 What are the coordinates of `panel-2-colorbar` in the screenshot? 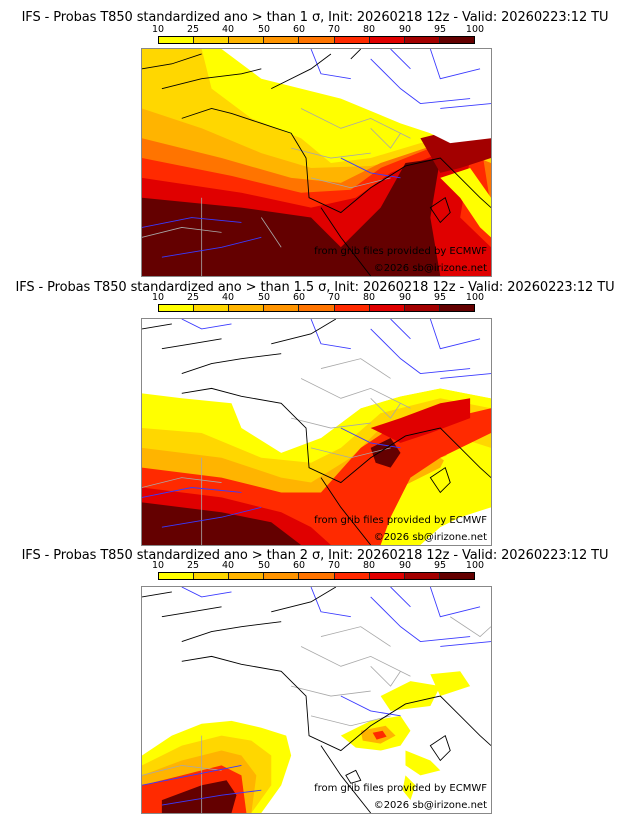 It's located at (316, 308).